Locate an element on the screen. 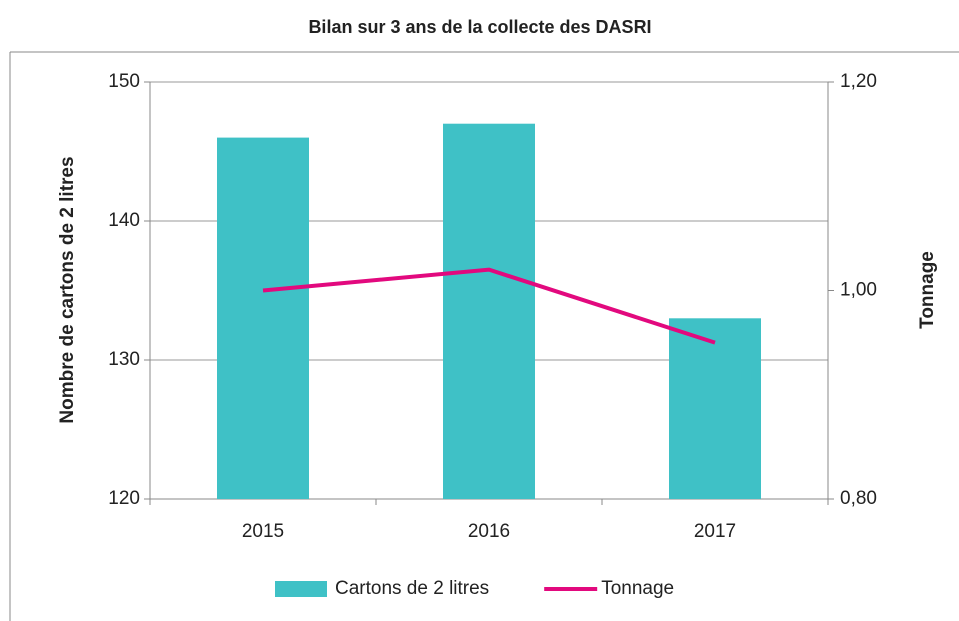 The width and height of the screenshot is (959, 621). y-tick-label: 140 is located at coordinates (124, 220).